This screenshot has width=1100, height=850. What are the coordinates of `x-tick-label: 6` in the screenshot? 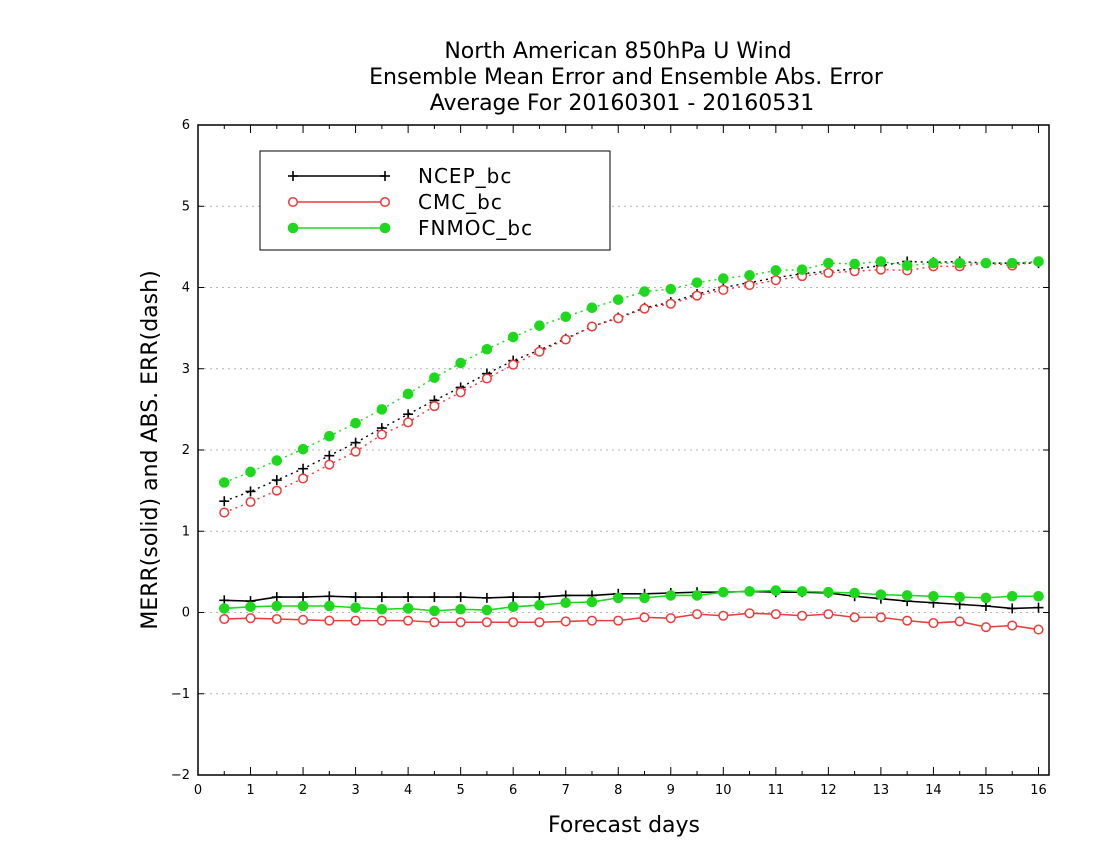 It's located at (513, 790).